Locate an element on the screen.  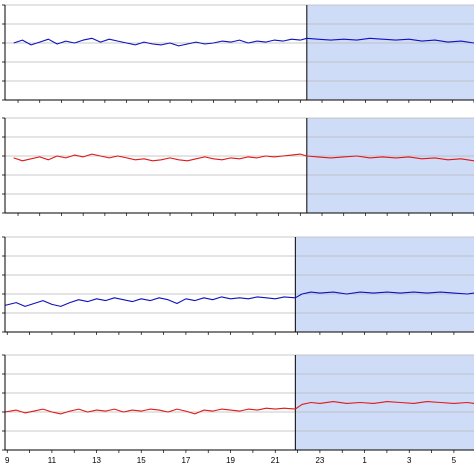
x-tick-label-13: 13 is located at coordinates (96, 460).